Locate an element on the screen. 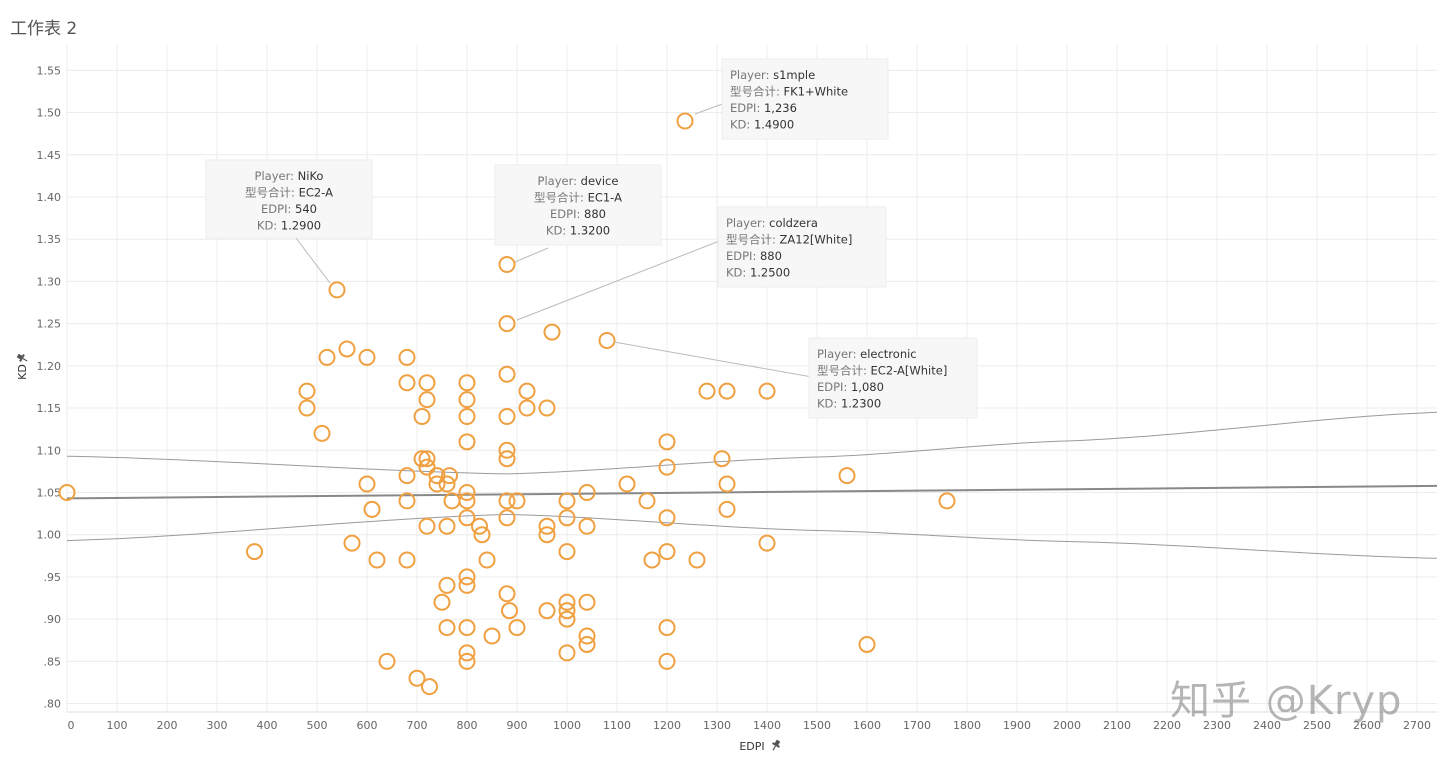 Image resolution: width=1440 pixels, height=760 pixels. y-axis-pin-icon is located at coordinates (23, 358).